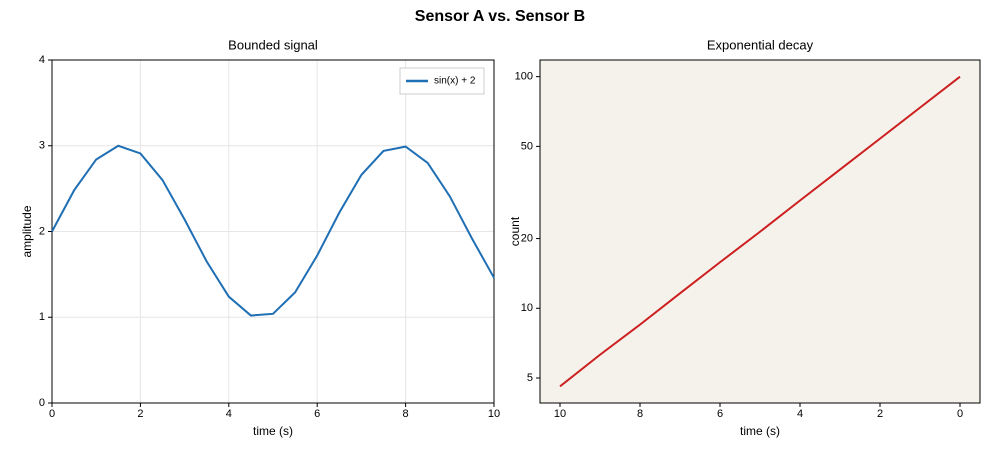 The width and height of the screenshot is (1000, 450). I want to click on y-tick-label: 0, so click(42, 403).